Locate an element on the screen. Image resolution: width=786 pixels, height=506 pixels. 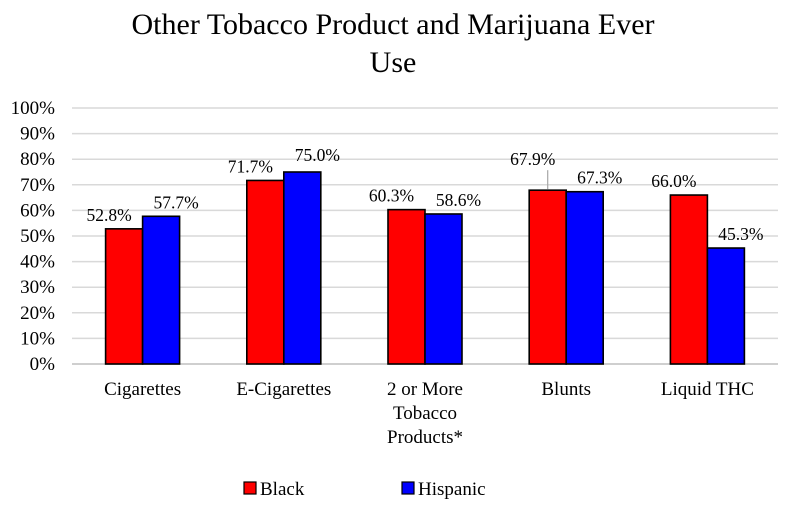
legend-label: Black is located at coordinates (282, 489).